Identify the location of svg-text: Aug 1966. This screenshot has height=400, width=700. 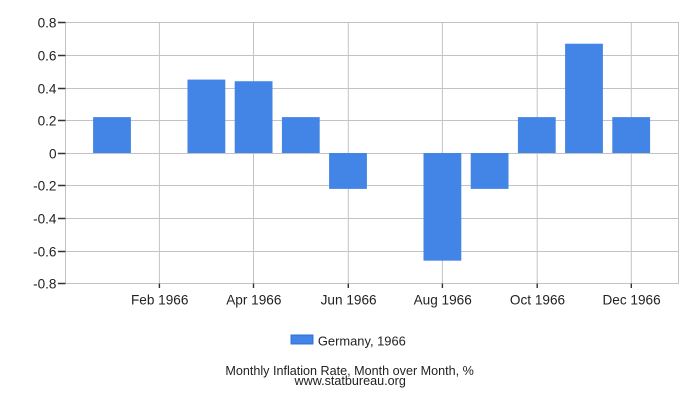
(443, 300).